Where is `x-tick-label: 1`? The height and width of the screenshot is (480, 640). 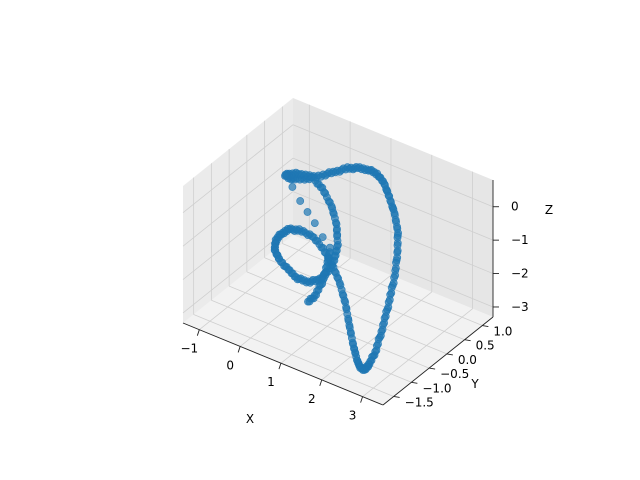
x-tick-label: 1 is located at coordinates (271, 382).